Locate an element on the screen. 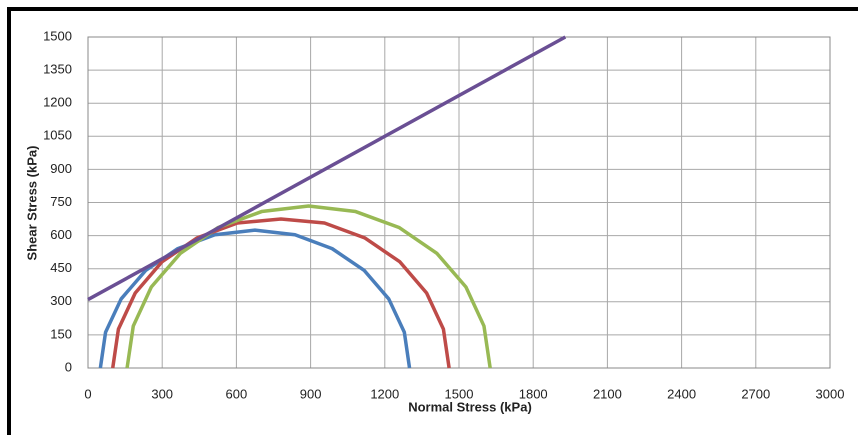  y-tick-label: 1200 is located at coordinates (57, 102).